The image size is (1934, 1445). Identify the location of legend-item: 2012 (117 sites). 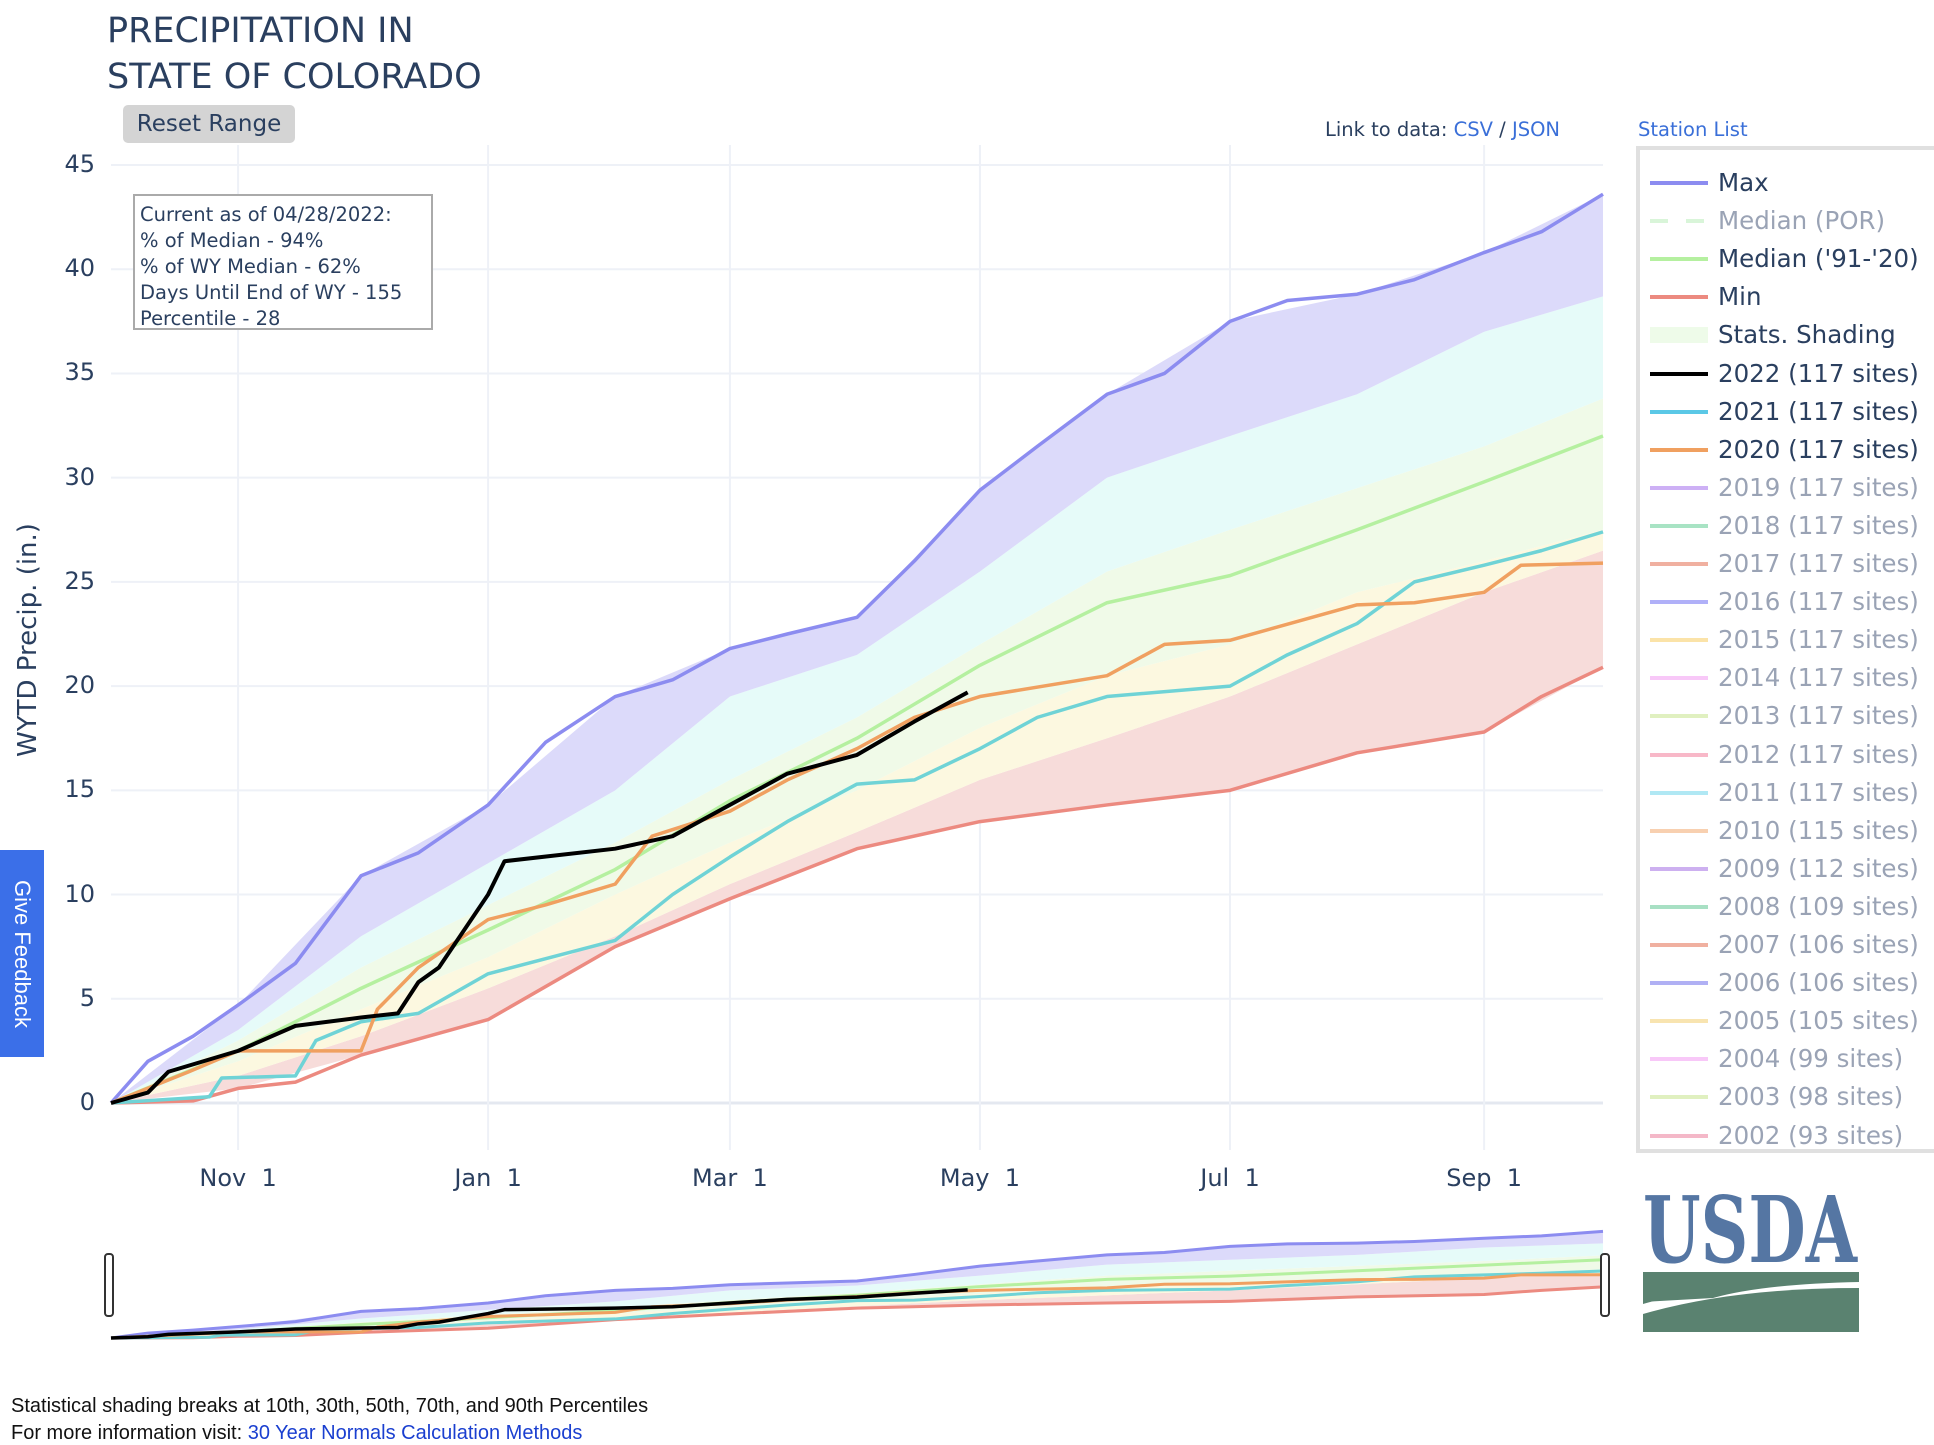
(1784, 755).